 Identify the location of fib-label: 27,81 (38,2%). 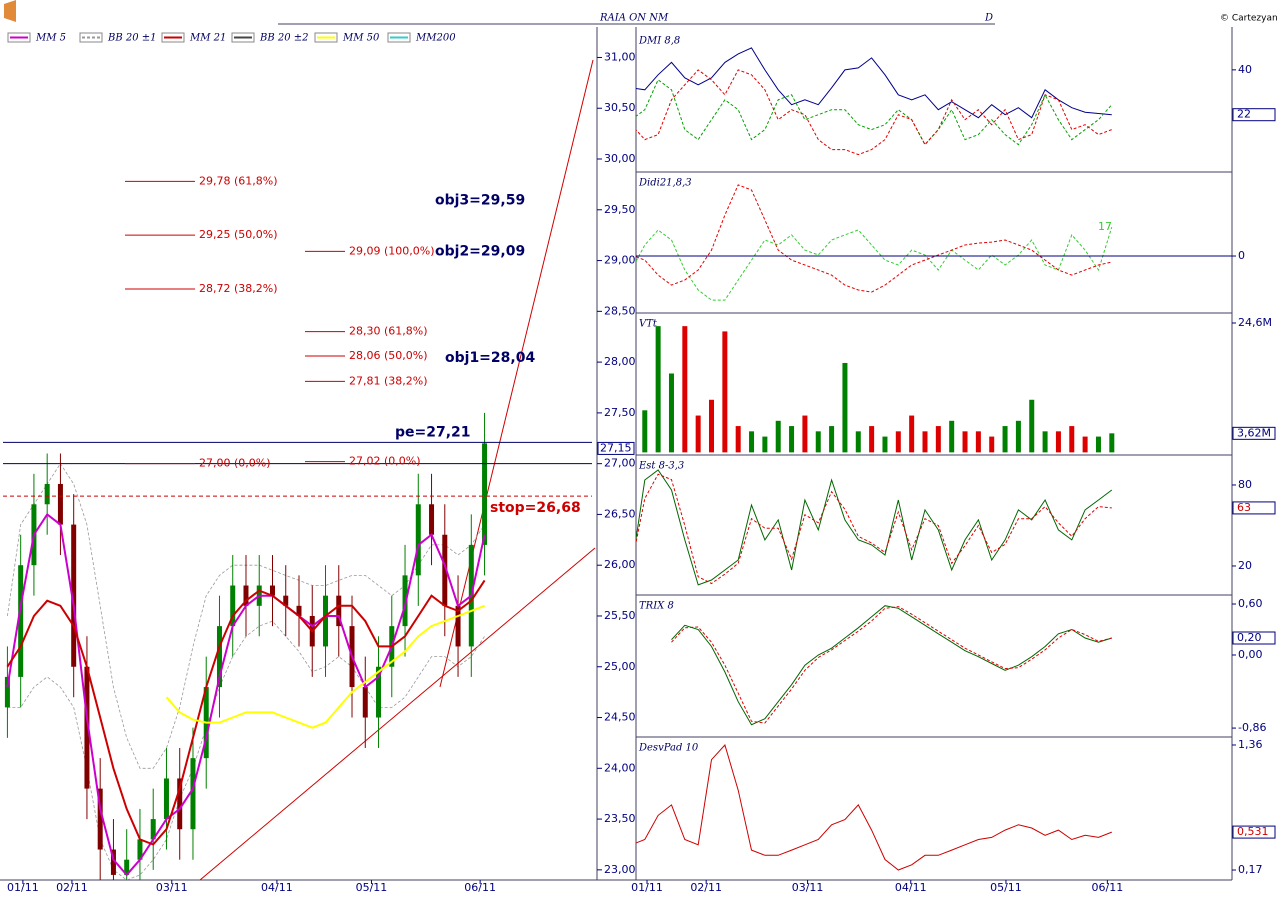
(388, 380).